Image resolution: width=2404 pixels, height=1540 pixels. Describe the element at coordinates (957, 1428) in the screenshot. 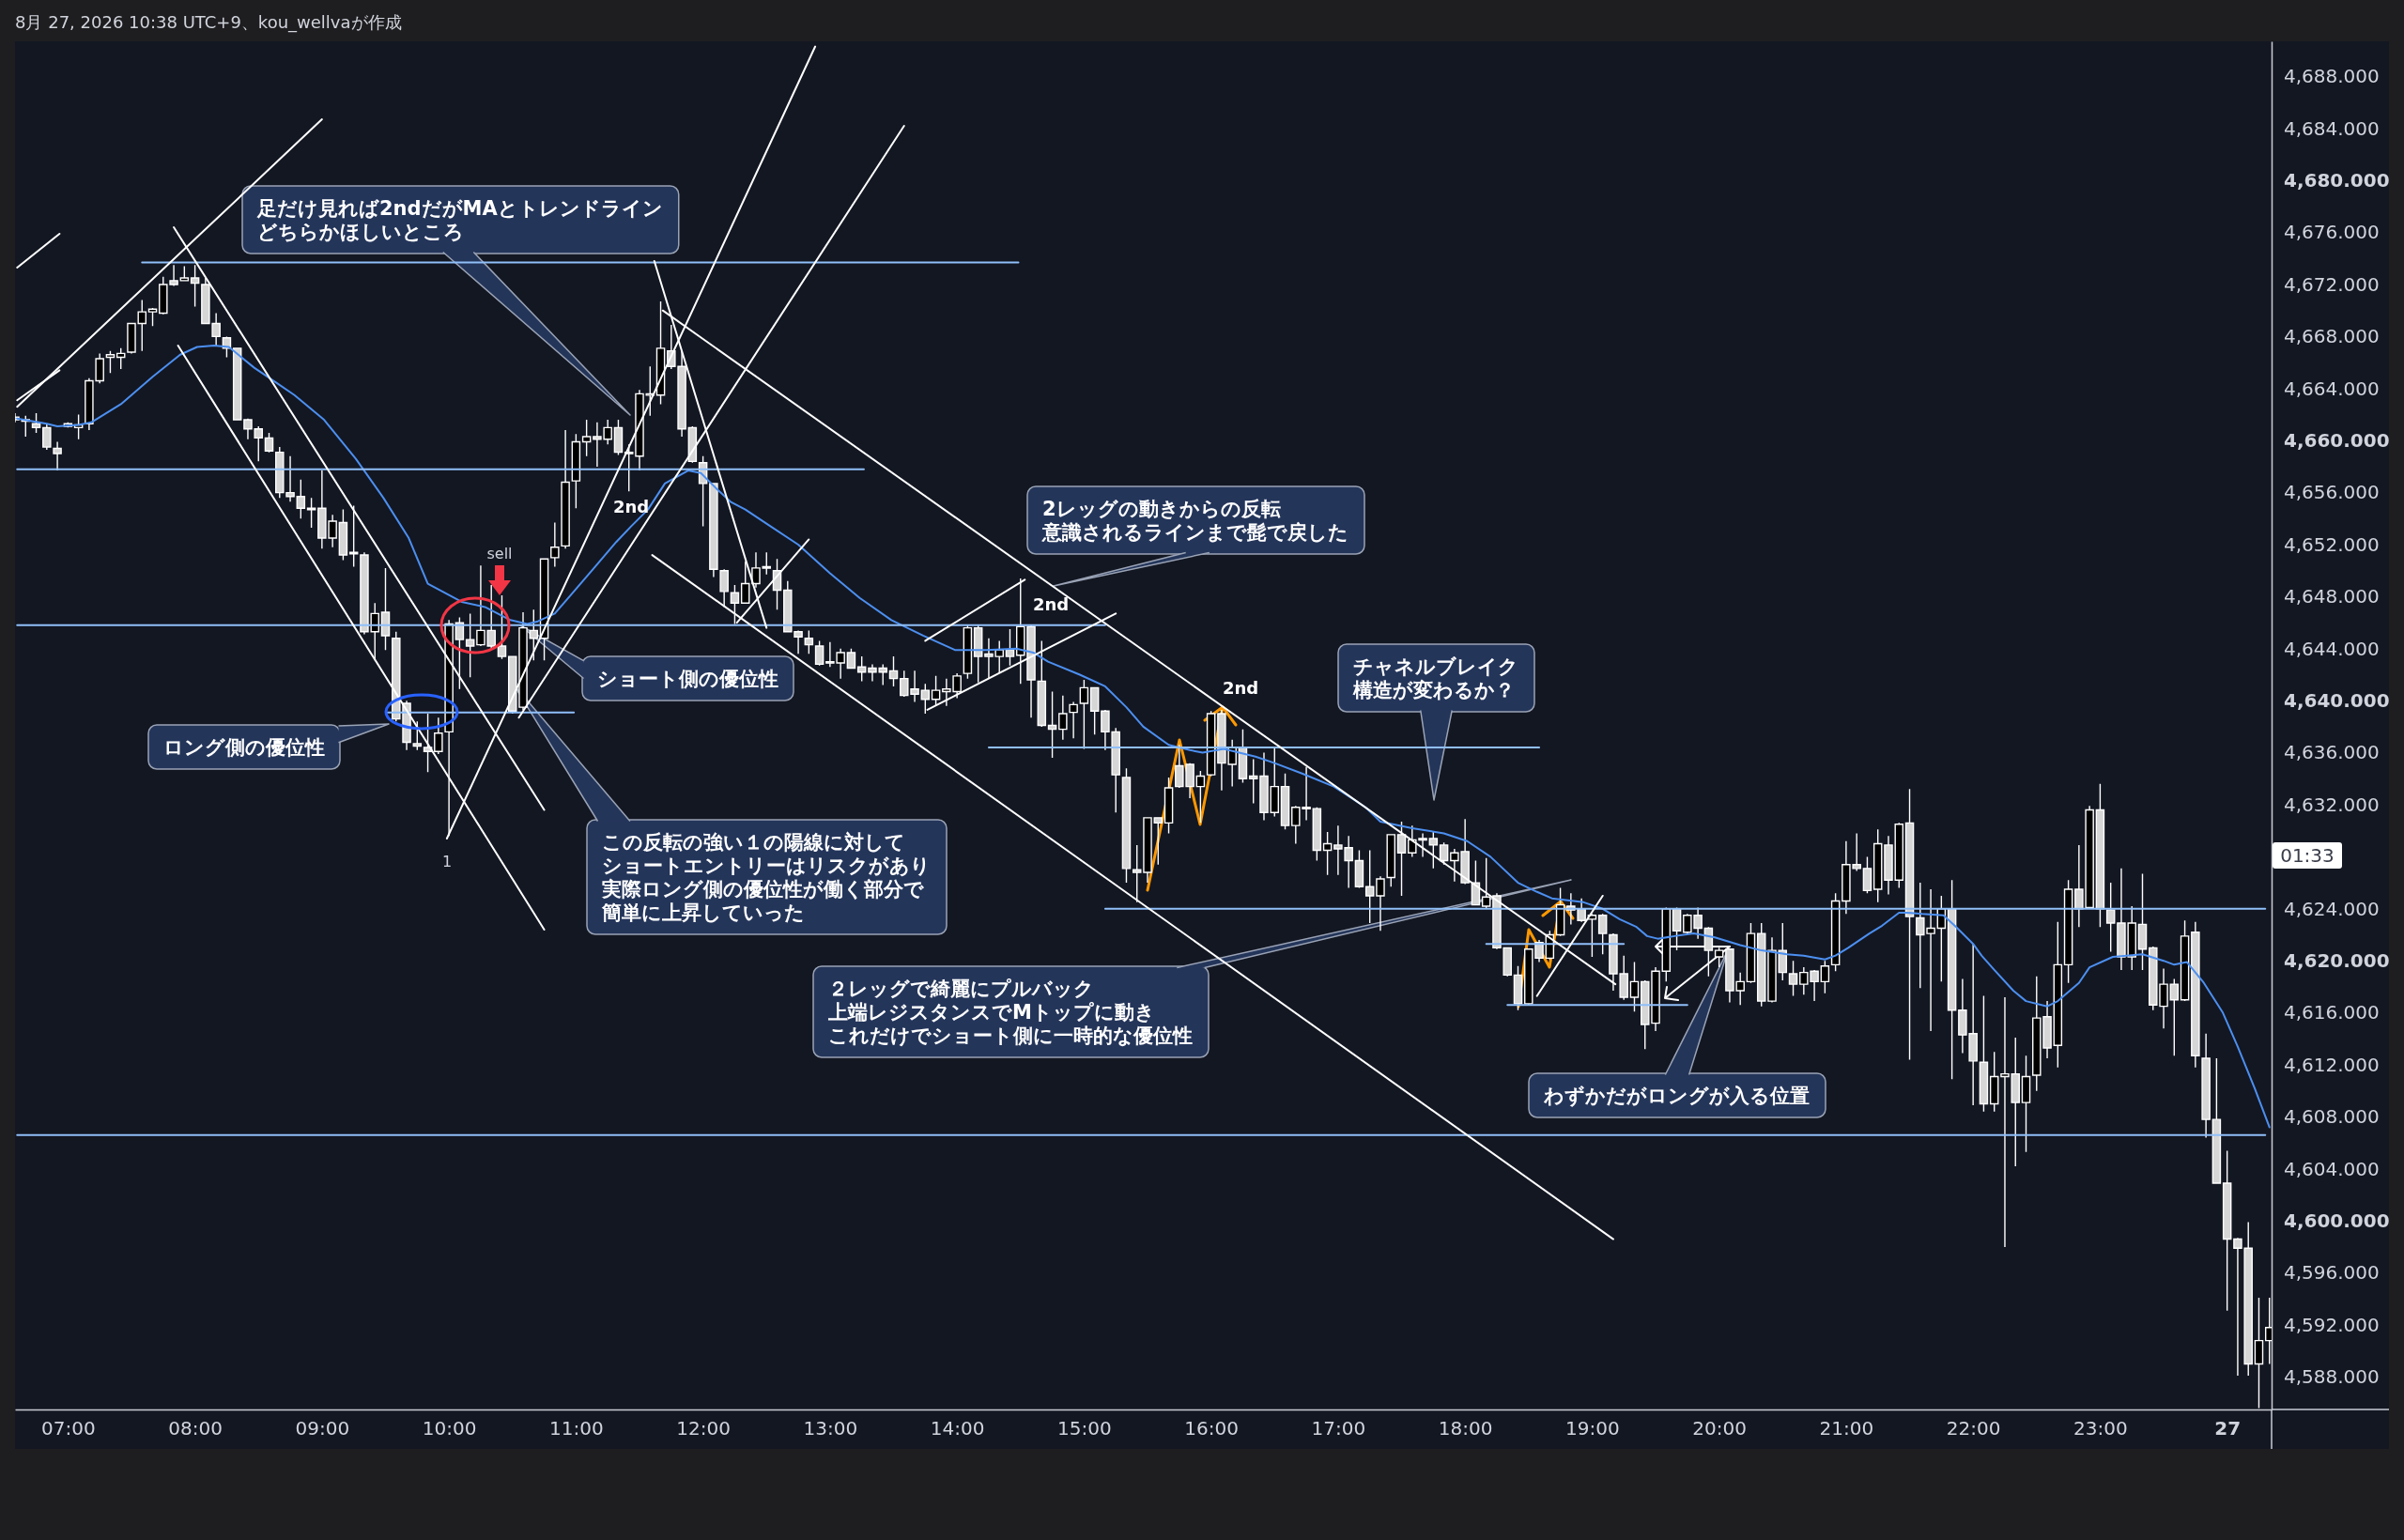

I see `x-tick-label: 14:00` at that location.